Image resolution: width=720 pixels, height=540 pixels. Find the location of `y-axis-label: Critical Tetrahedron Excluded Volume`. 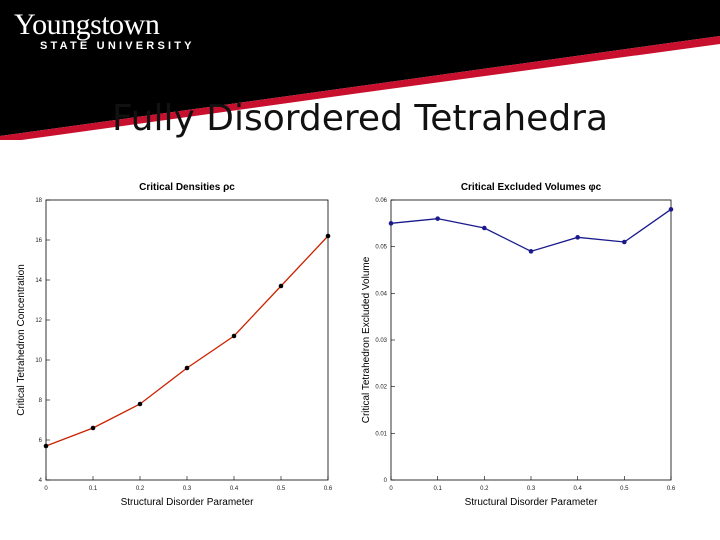

y-axis-label: Critical Tetrahedron Excluded Volume is located at coordinates (366, 339).